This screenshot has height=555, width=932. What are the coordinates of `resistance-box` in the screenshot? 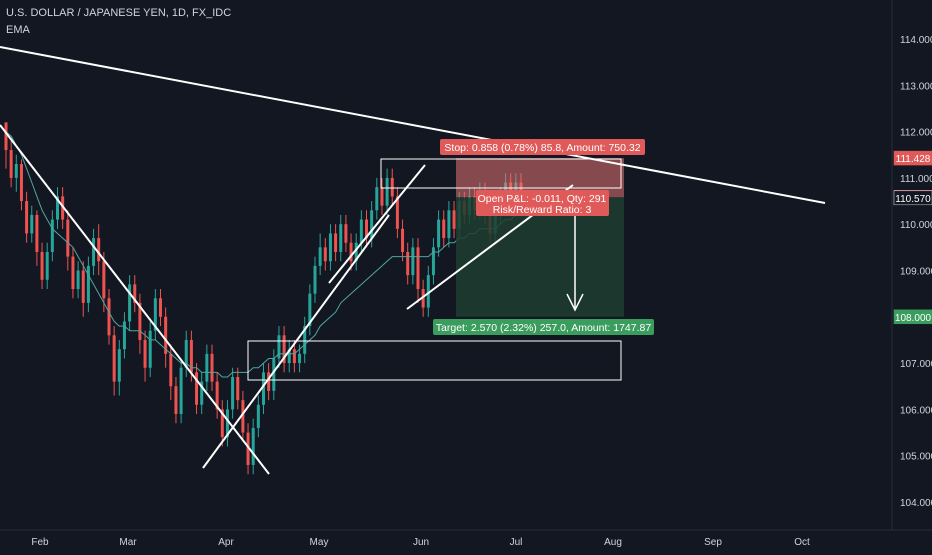 It's located at (501, 173).